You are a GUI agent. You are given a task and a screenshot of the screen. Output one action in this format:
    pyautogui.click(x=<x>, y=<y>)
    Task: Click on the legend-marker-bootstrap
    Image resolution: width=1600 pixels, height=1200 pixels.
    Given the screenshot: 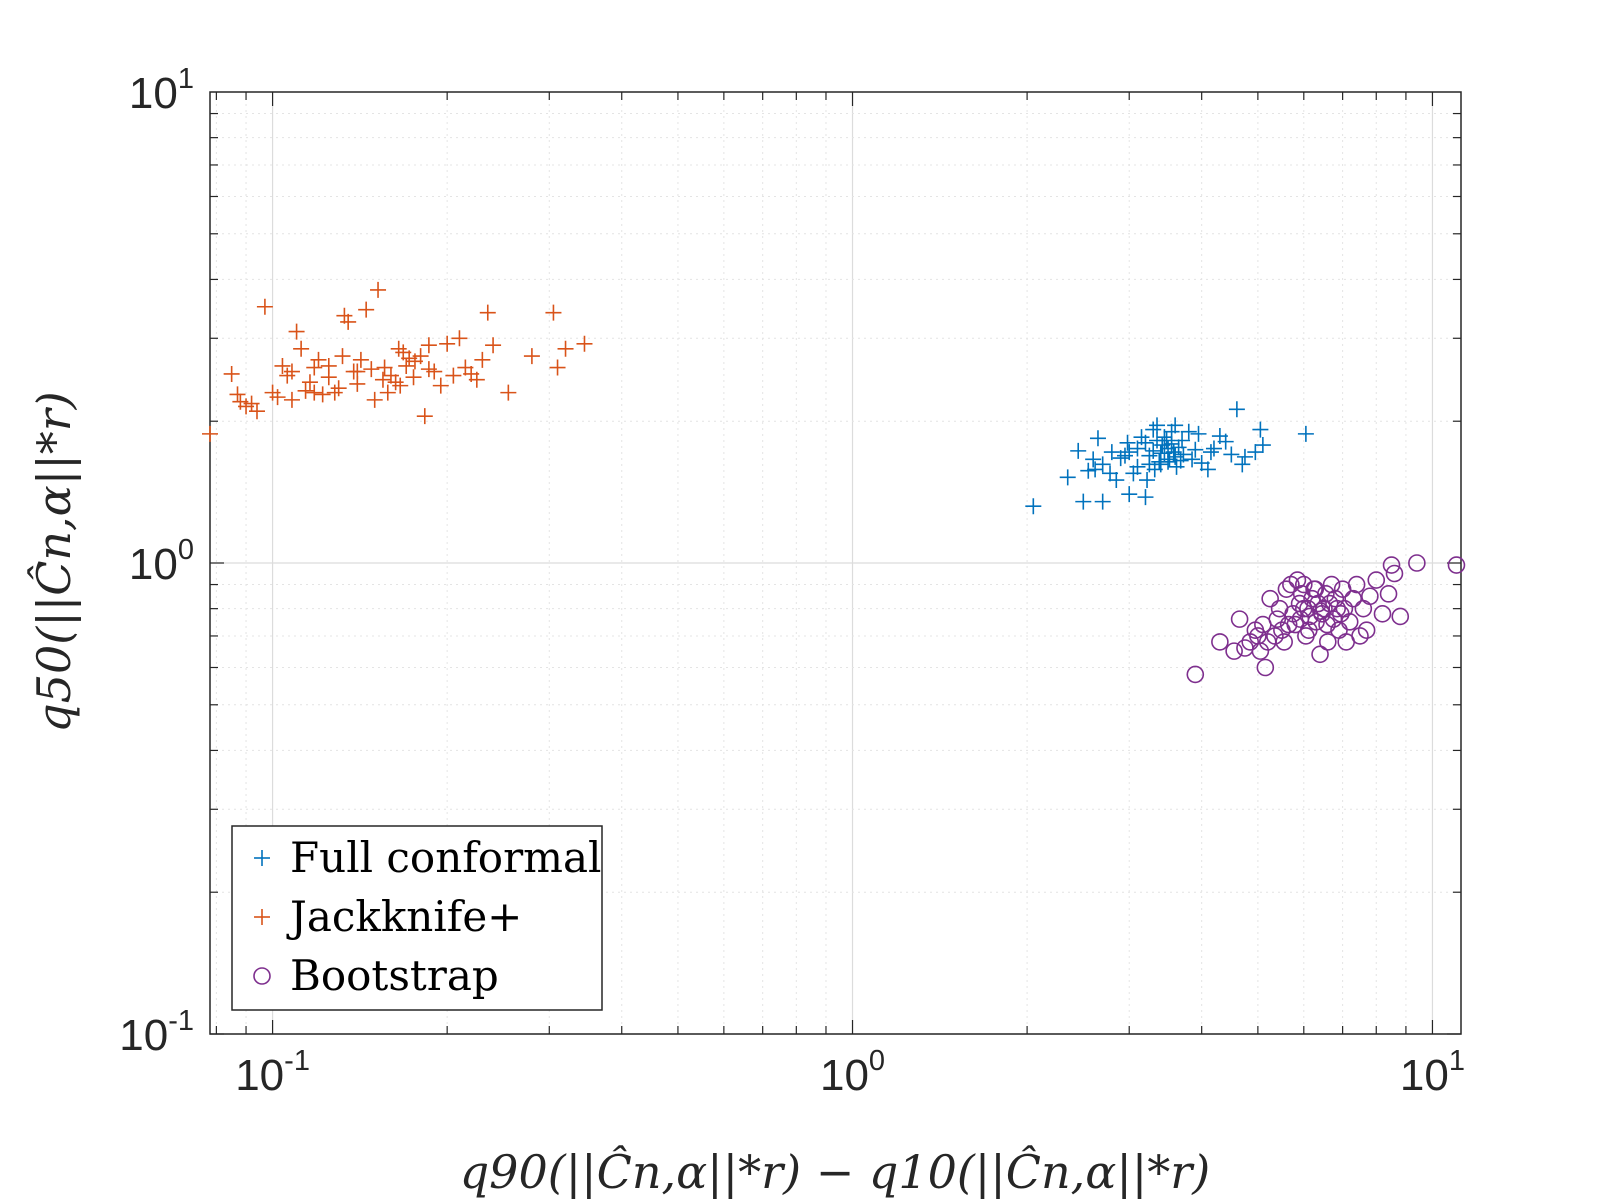 What is the action you would take?
    pyautogui.click(x=262, y=976)
    